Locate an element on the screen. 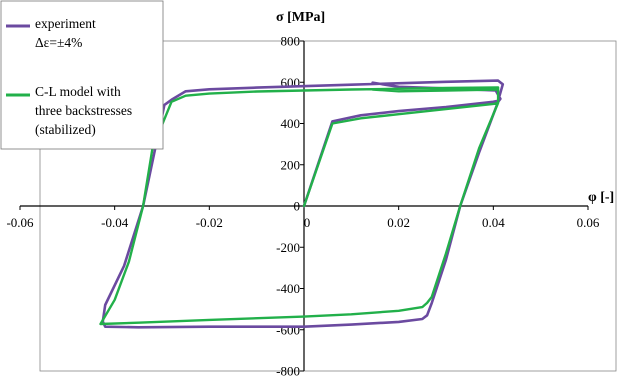 Image resolution: width=617 pixels, height=378 pixels. x-tick-label: -0.06 is located at coordinates (20, 222).